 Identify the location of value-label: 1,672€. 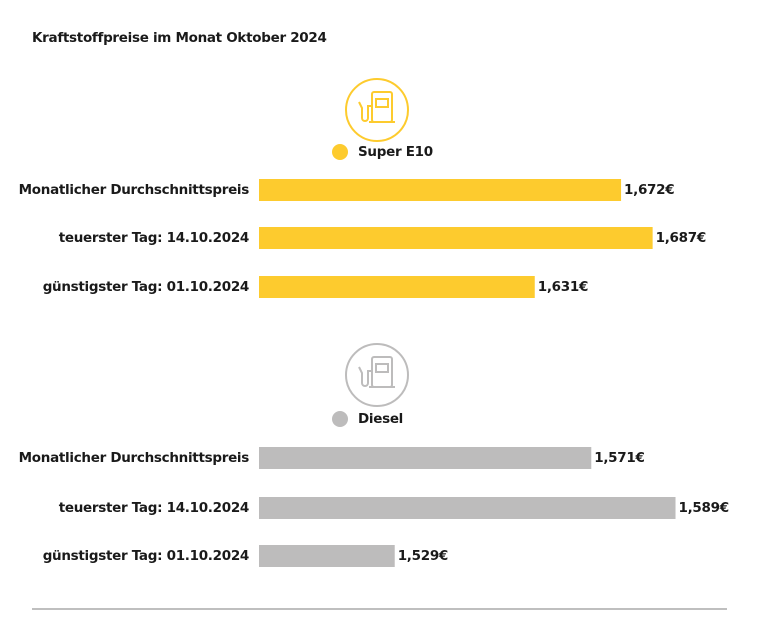
(649, 190).